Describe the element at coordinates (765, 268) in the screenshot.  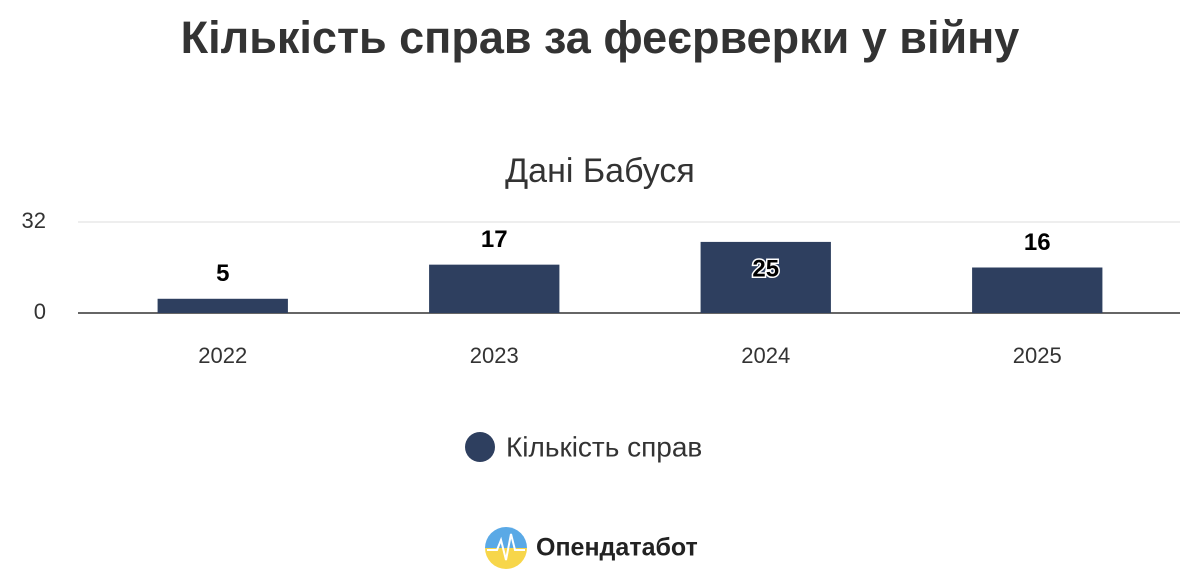
I see `data-label: 25` at that location.